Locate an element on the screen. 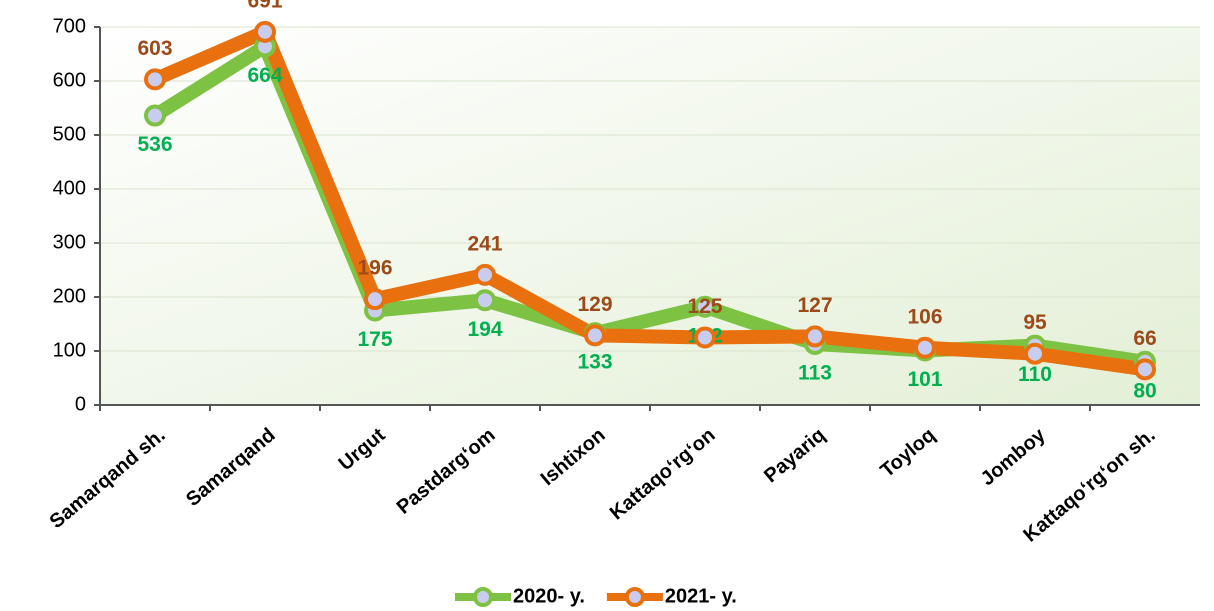  data-label: 101 is located at coordinates (924, 379).